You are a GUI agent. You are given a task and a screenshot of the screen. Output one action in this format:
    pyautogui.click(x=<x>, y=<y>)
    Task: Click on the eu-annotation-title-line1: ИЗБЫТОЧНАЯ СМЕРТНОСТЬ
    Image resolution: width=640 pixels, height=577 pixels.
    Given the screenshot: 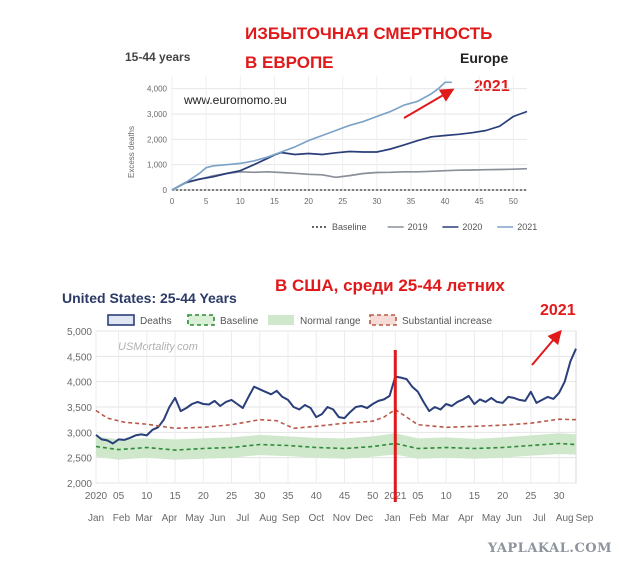 What is the action you would take?
    pyautogui.click(x=369, y=33)
    